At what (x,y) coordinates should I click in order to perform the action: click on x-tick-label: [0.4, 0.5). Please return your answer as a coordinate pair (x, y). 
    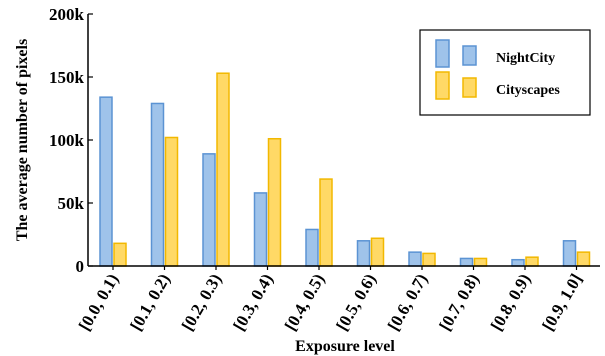
    Looking at the image, I should click on (305, 302).